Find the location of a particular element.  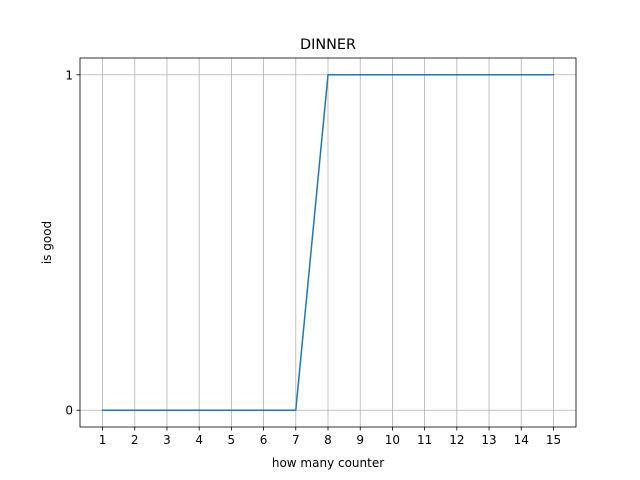

x-tick-label: 8 is located at coordinates (328, 440).